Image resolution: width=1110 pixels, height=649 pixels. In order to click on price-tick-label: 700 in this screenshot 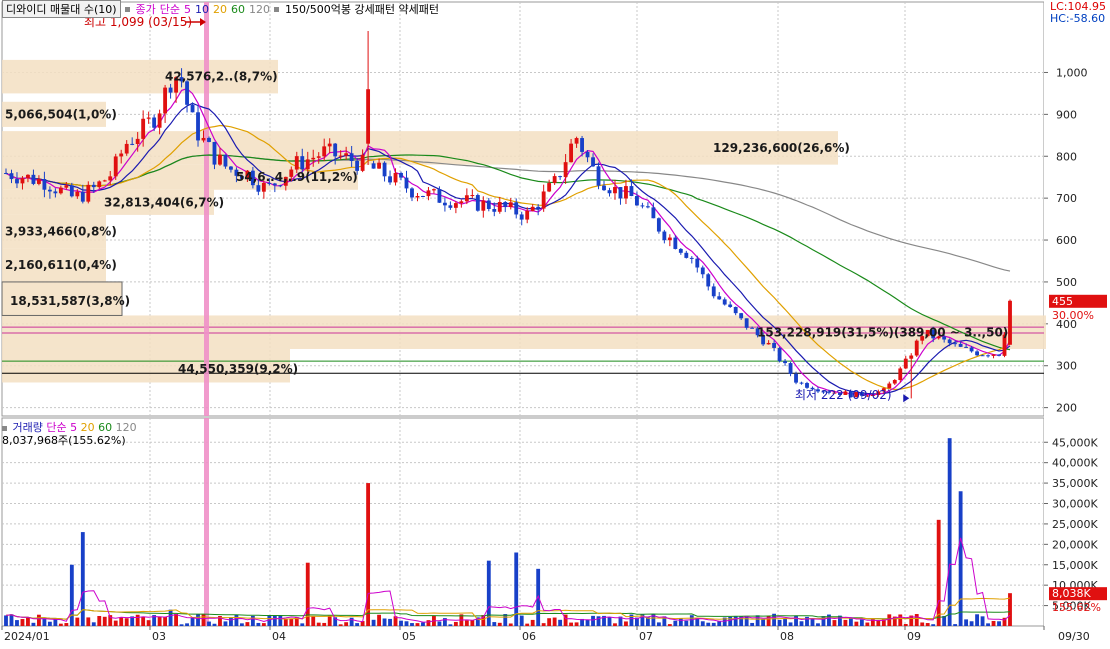, I will do `click(1066, 198)`.